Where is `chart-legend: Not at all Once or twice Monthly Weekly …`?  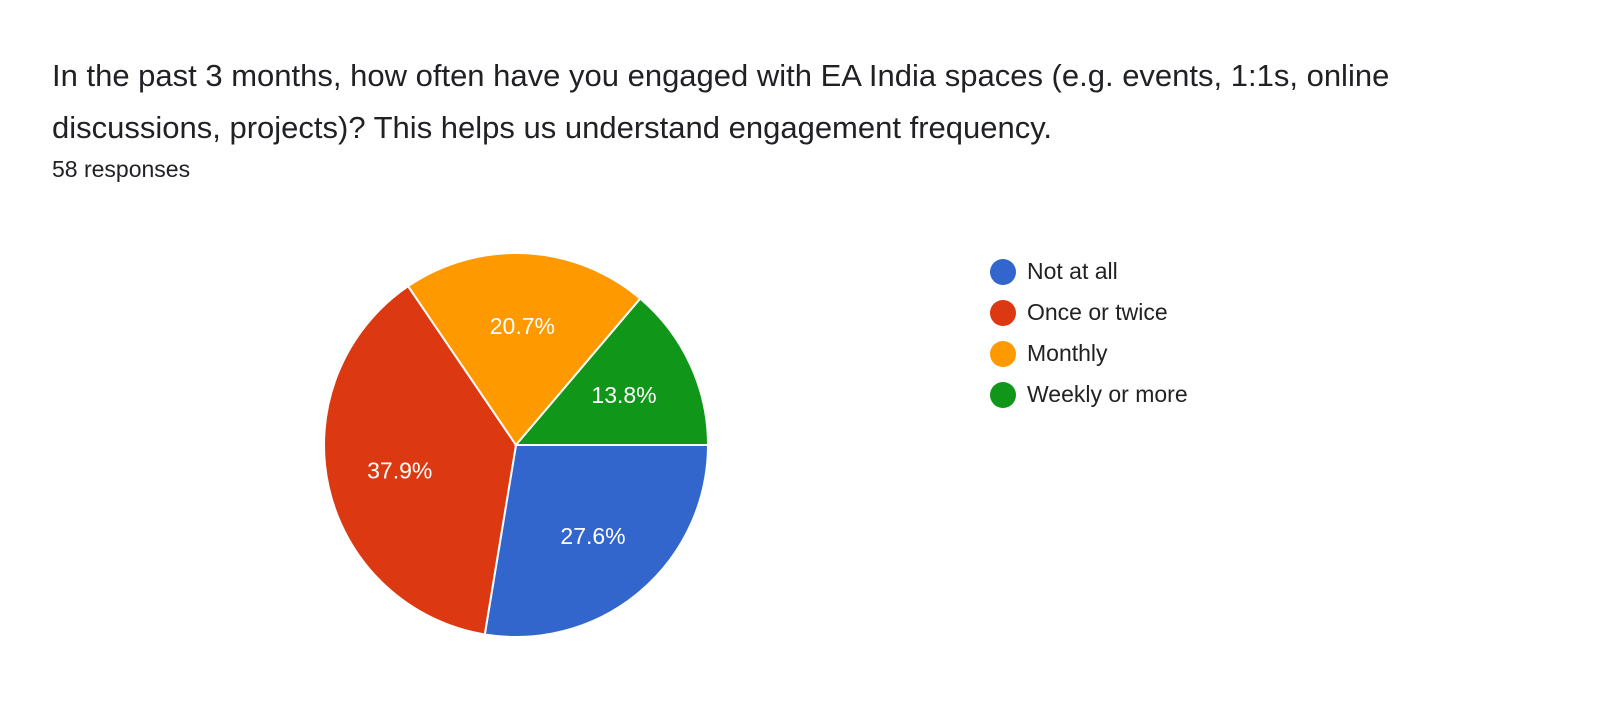
chart-legend: Not at all Once or twice Monthly Weekly … is located at coordinates (1089, 333).